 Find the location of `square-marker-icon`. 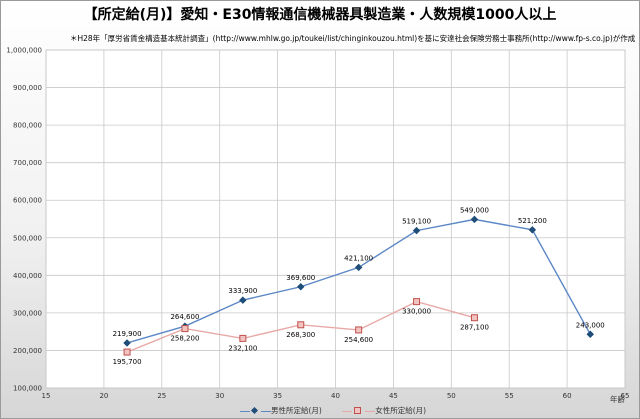

square-marker-icon is located at coordinates (358, 410).